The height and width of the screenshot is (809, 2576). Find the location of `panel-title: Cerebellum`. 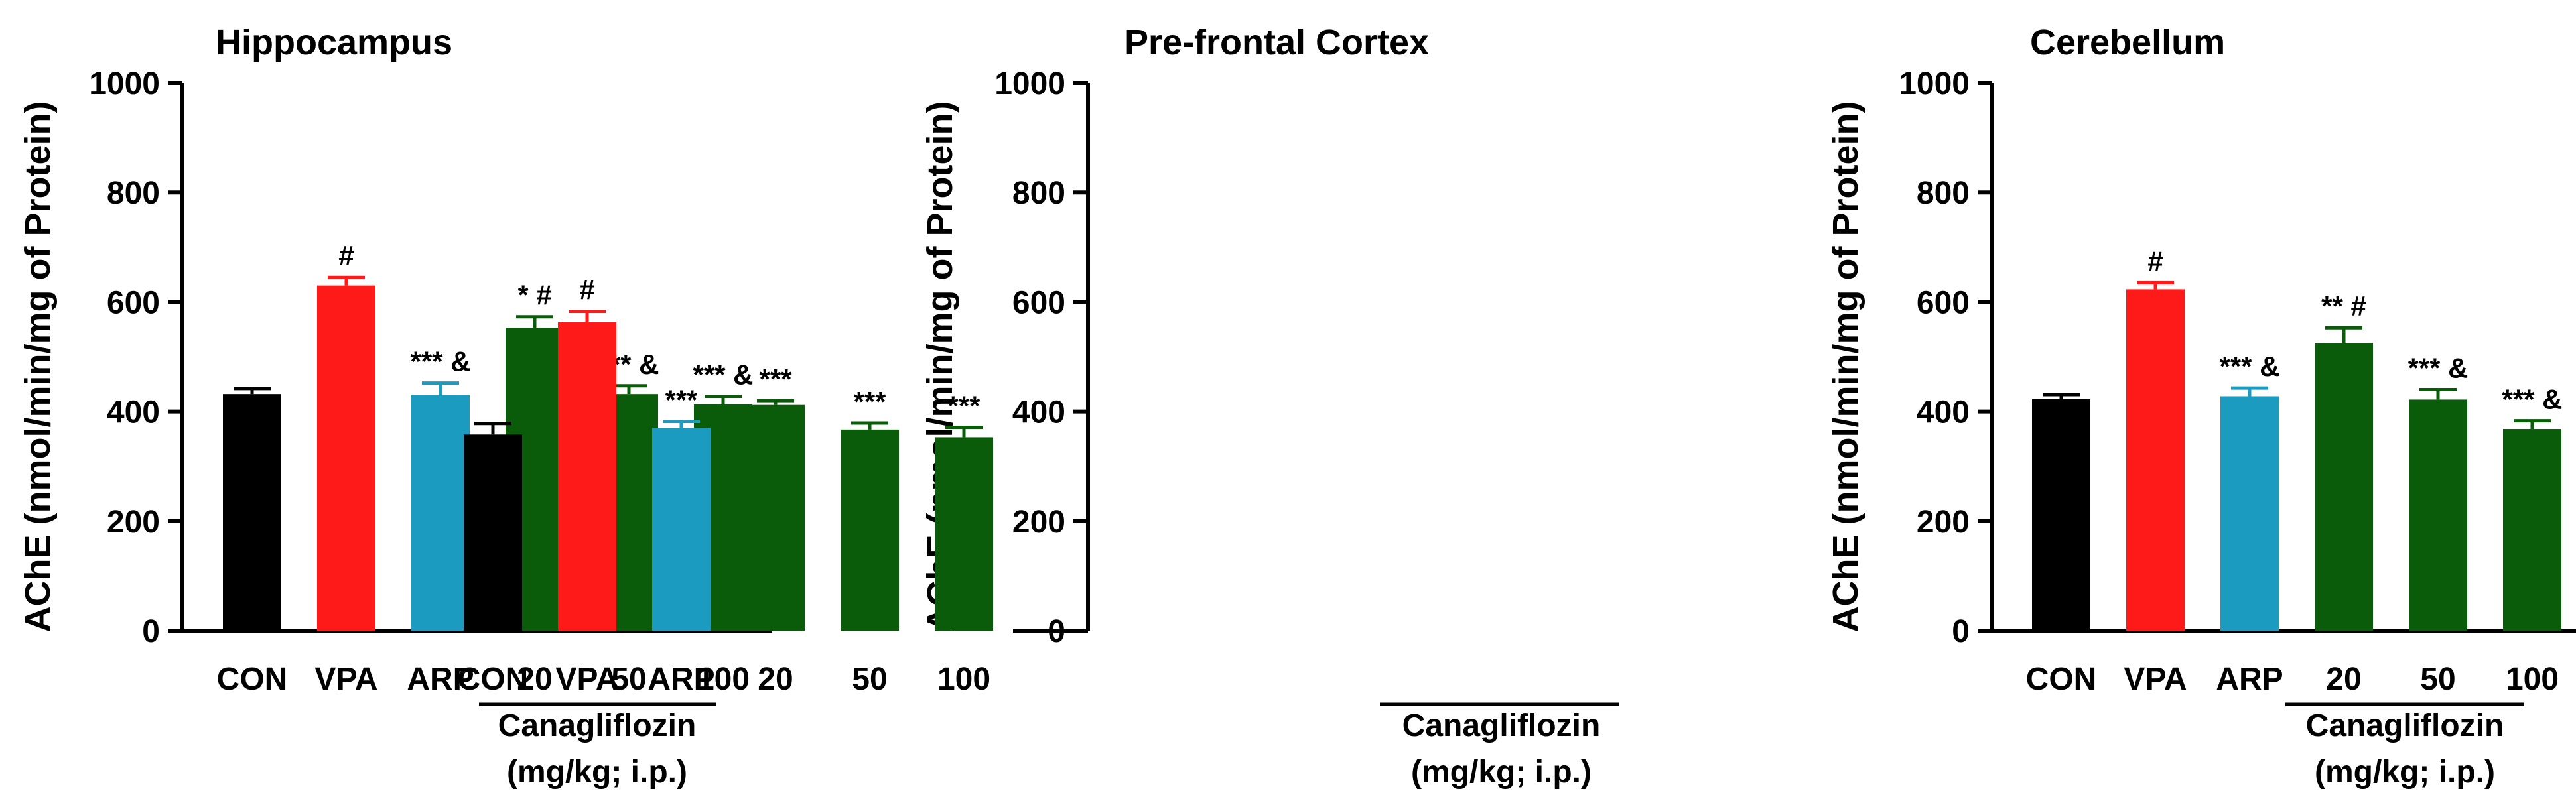

panel-title: Cerebellum is located at coordinates (2127, 42).